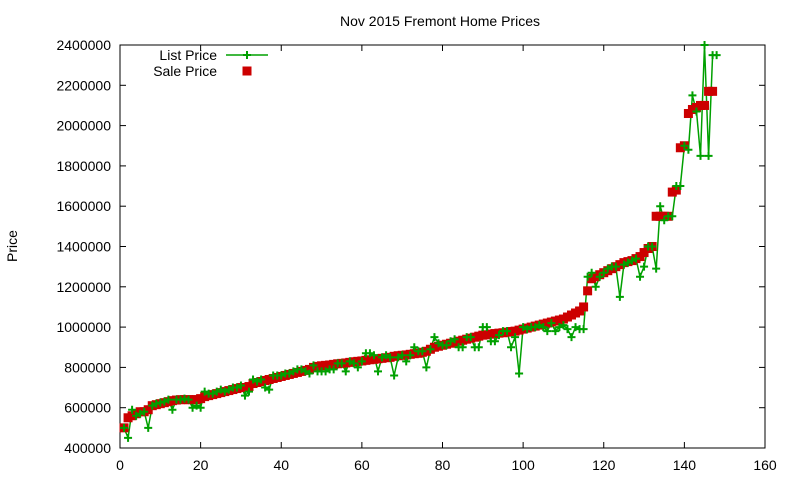 The image size is (800, 480). I want to click on x-tick-label: 80, so click(443, 465).